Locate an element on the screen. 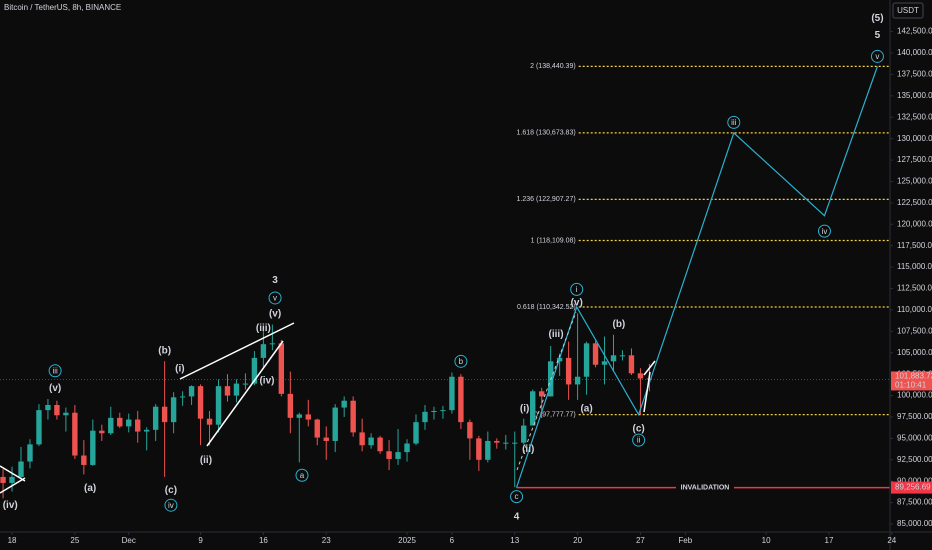 This screenshot has height=550, width=932. y-tick-label: 122,500.00 is located at coordinates (914, 202).